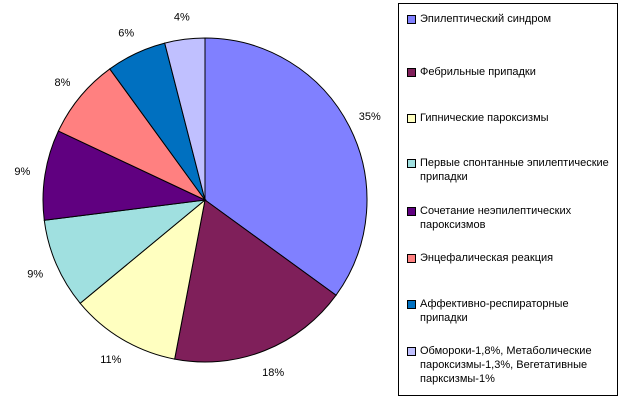 Image resolution: width=624 pixels, height=403 pixels. Describe the element at coordinates (63, 83) in the screenshot. I see `slice-percent-label-6: 8%` at that location.